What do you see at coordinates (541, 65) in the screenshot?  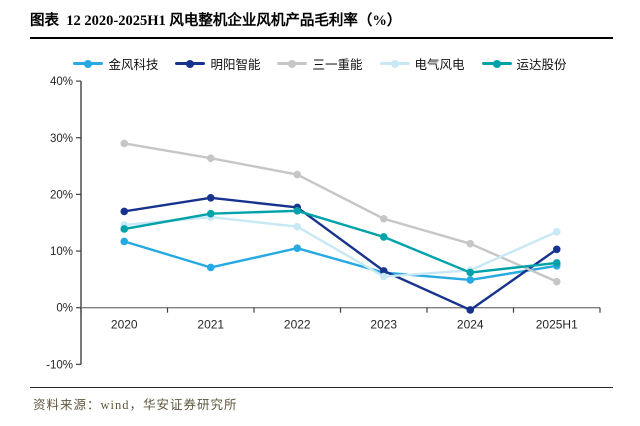 I see `legend-label: 运达股份` at bounding box center [541, 65].